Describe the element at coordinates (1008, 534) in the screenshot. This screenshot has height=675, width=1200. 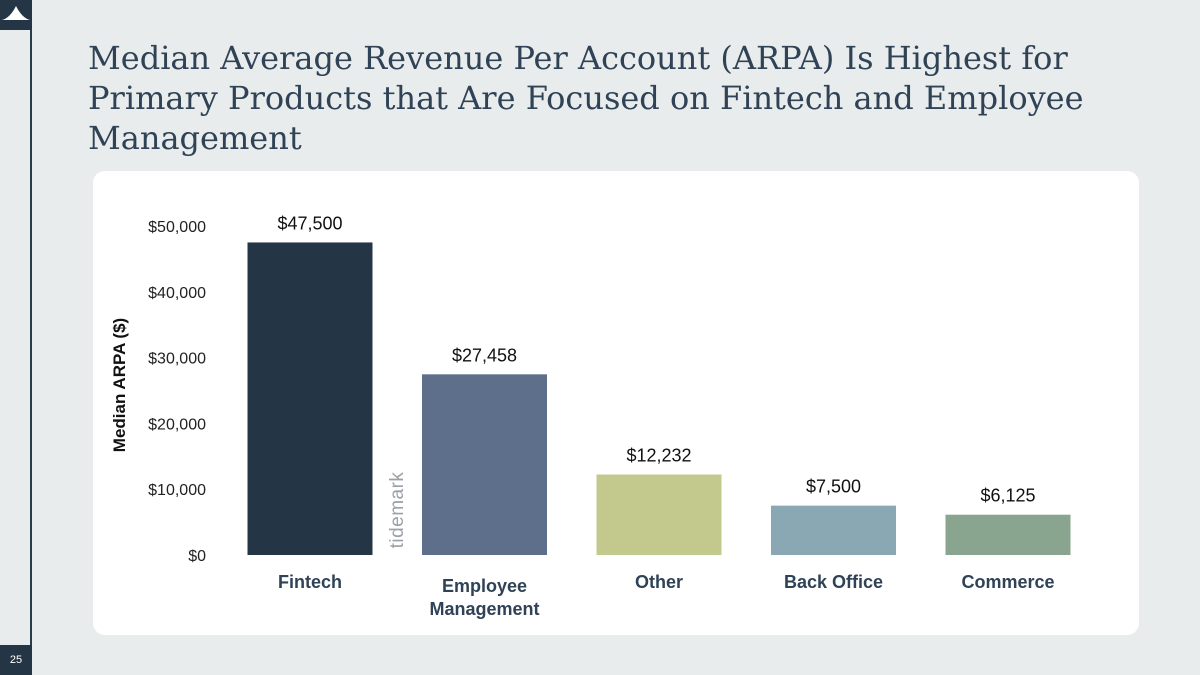
I see `bar-commerce` at that location.